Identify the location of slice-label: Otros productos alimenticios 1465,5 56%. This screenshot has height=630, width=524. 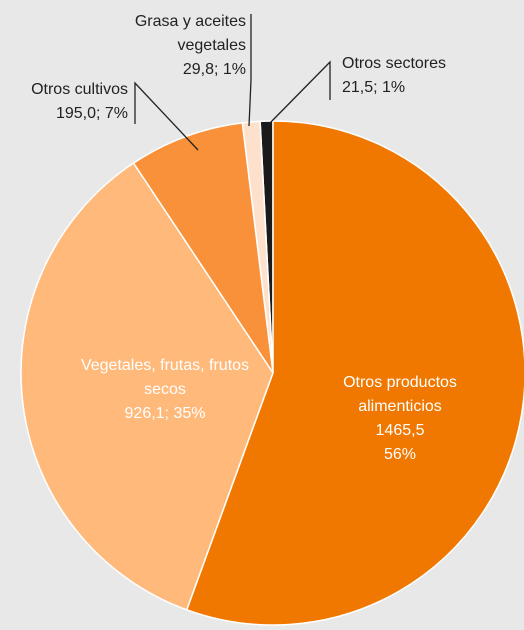
(400, 419).